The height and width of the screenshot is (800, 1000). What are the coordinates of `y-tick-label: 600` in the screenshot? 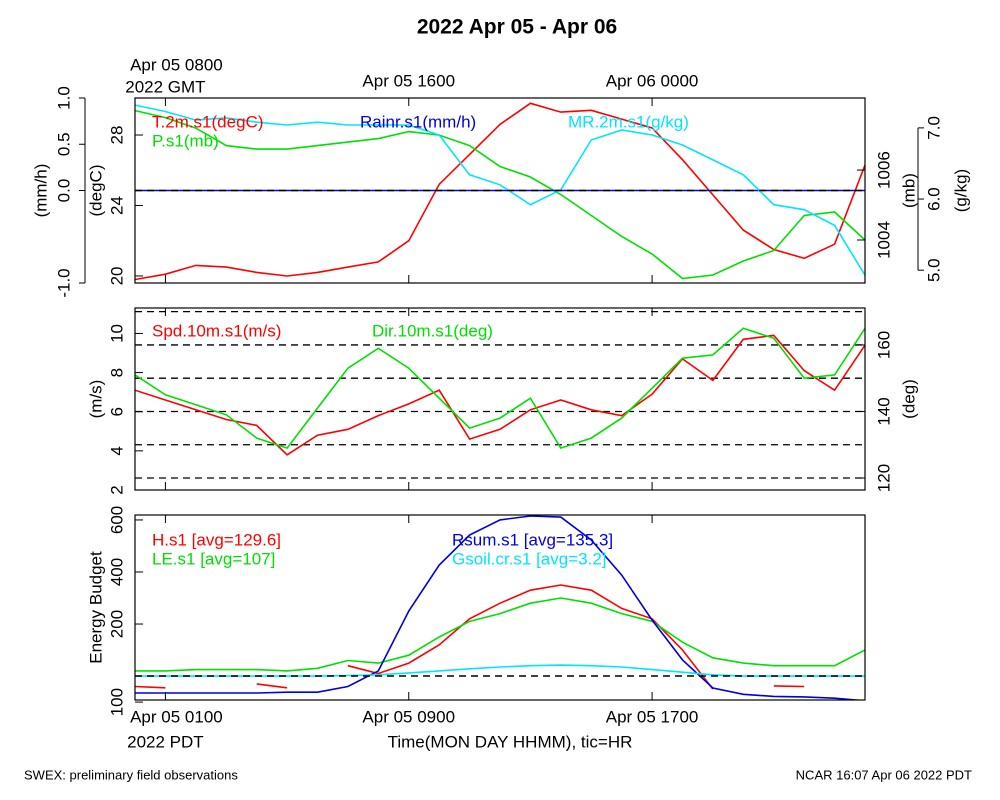 It's located at (116, 520).